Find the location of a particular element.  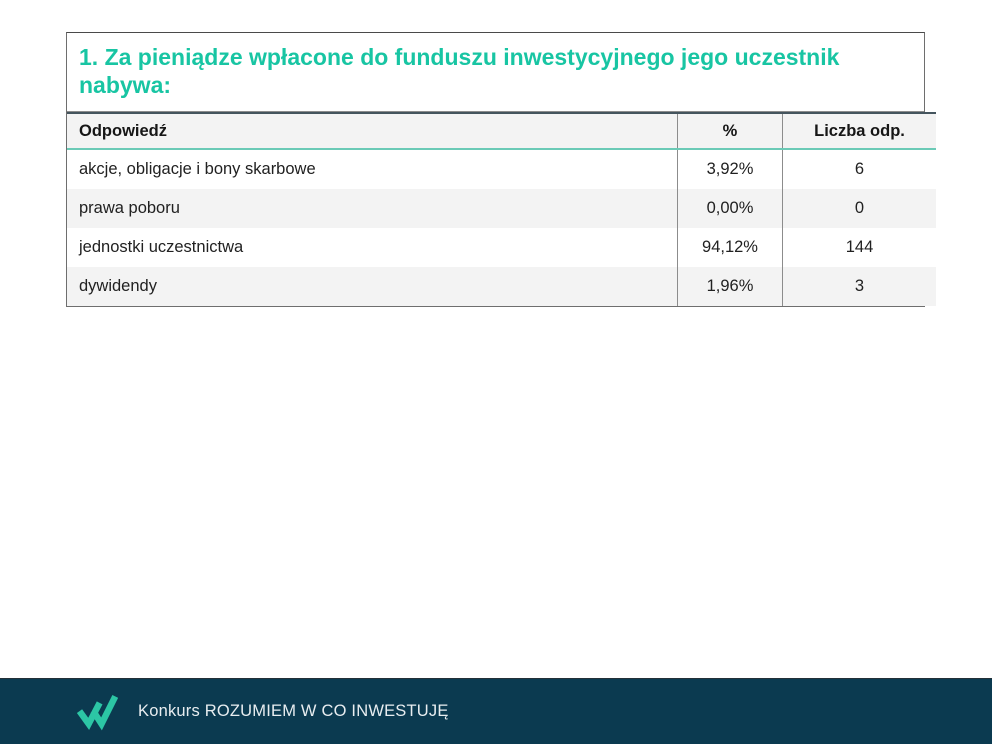

answer-cell: prawa poboru is located at coordinates (129, 208).